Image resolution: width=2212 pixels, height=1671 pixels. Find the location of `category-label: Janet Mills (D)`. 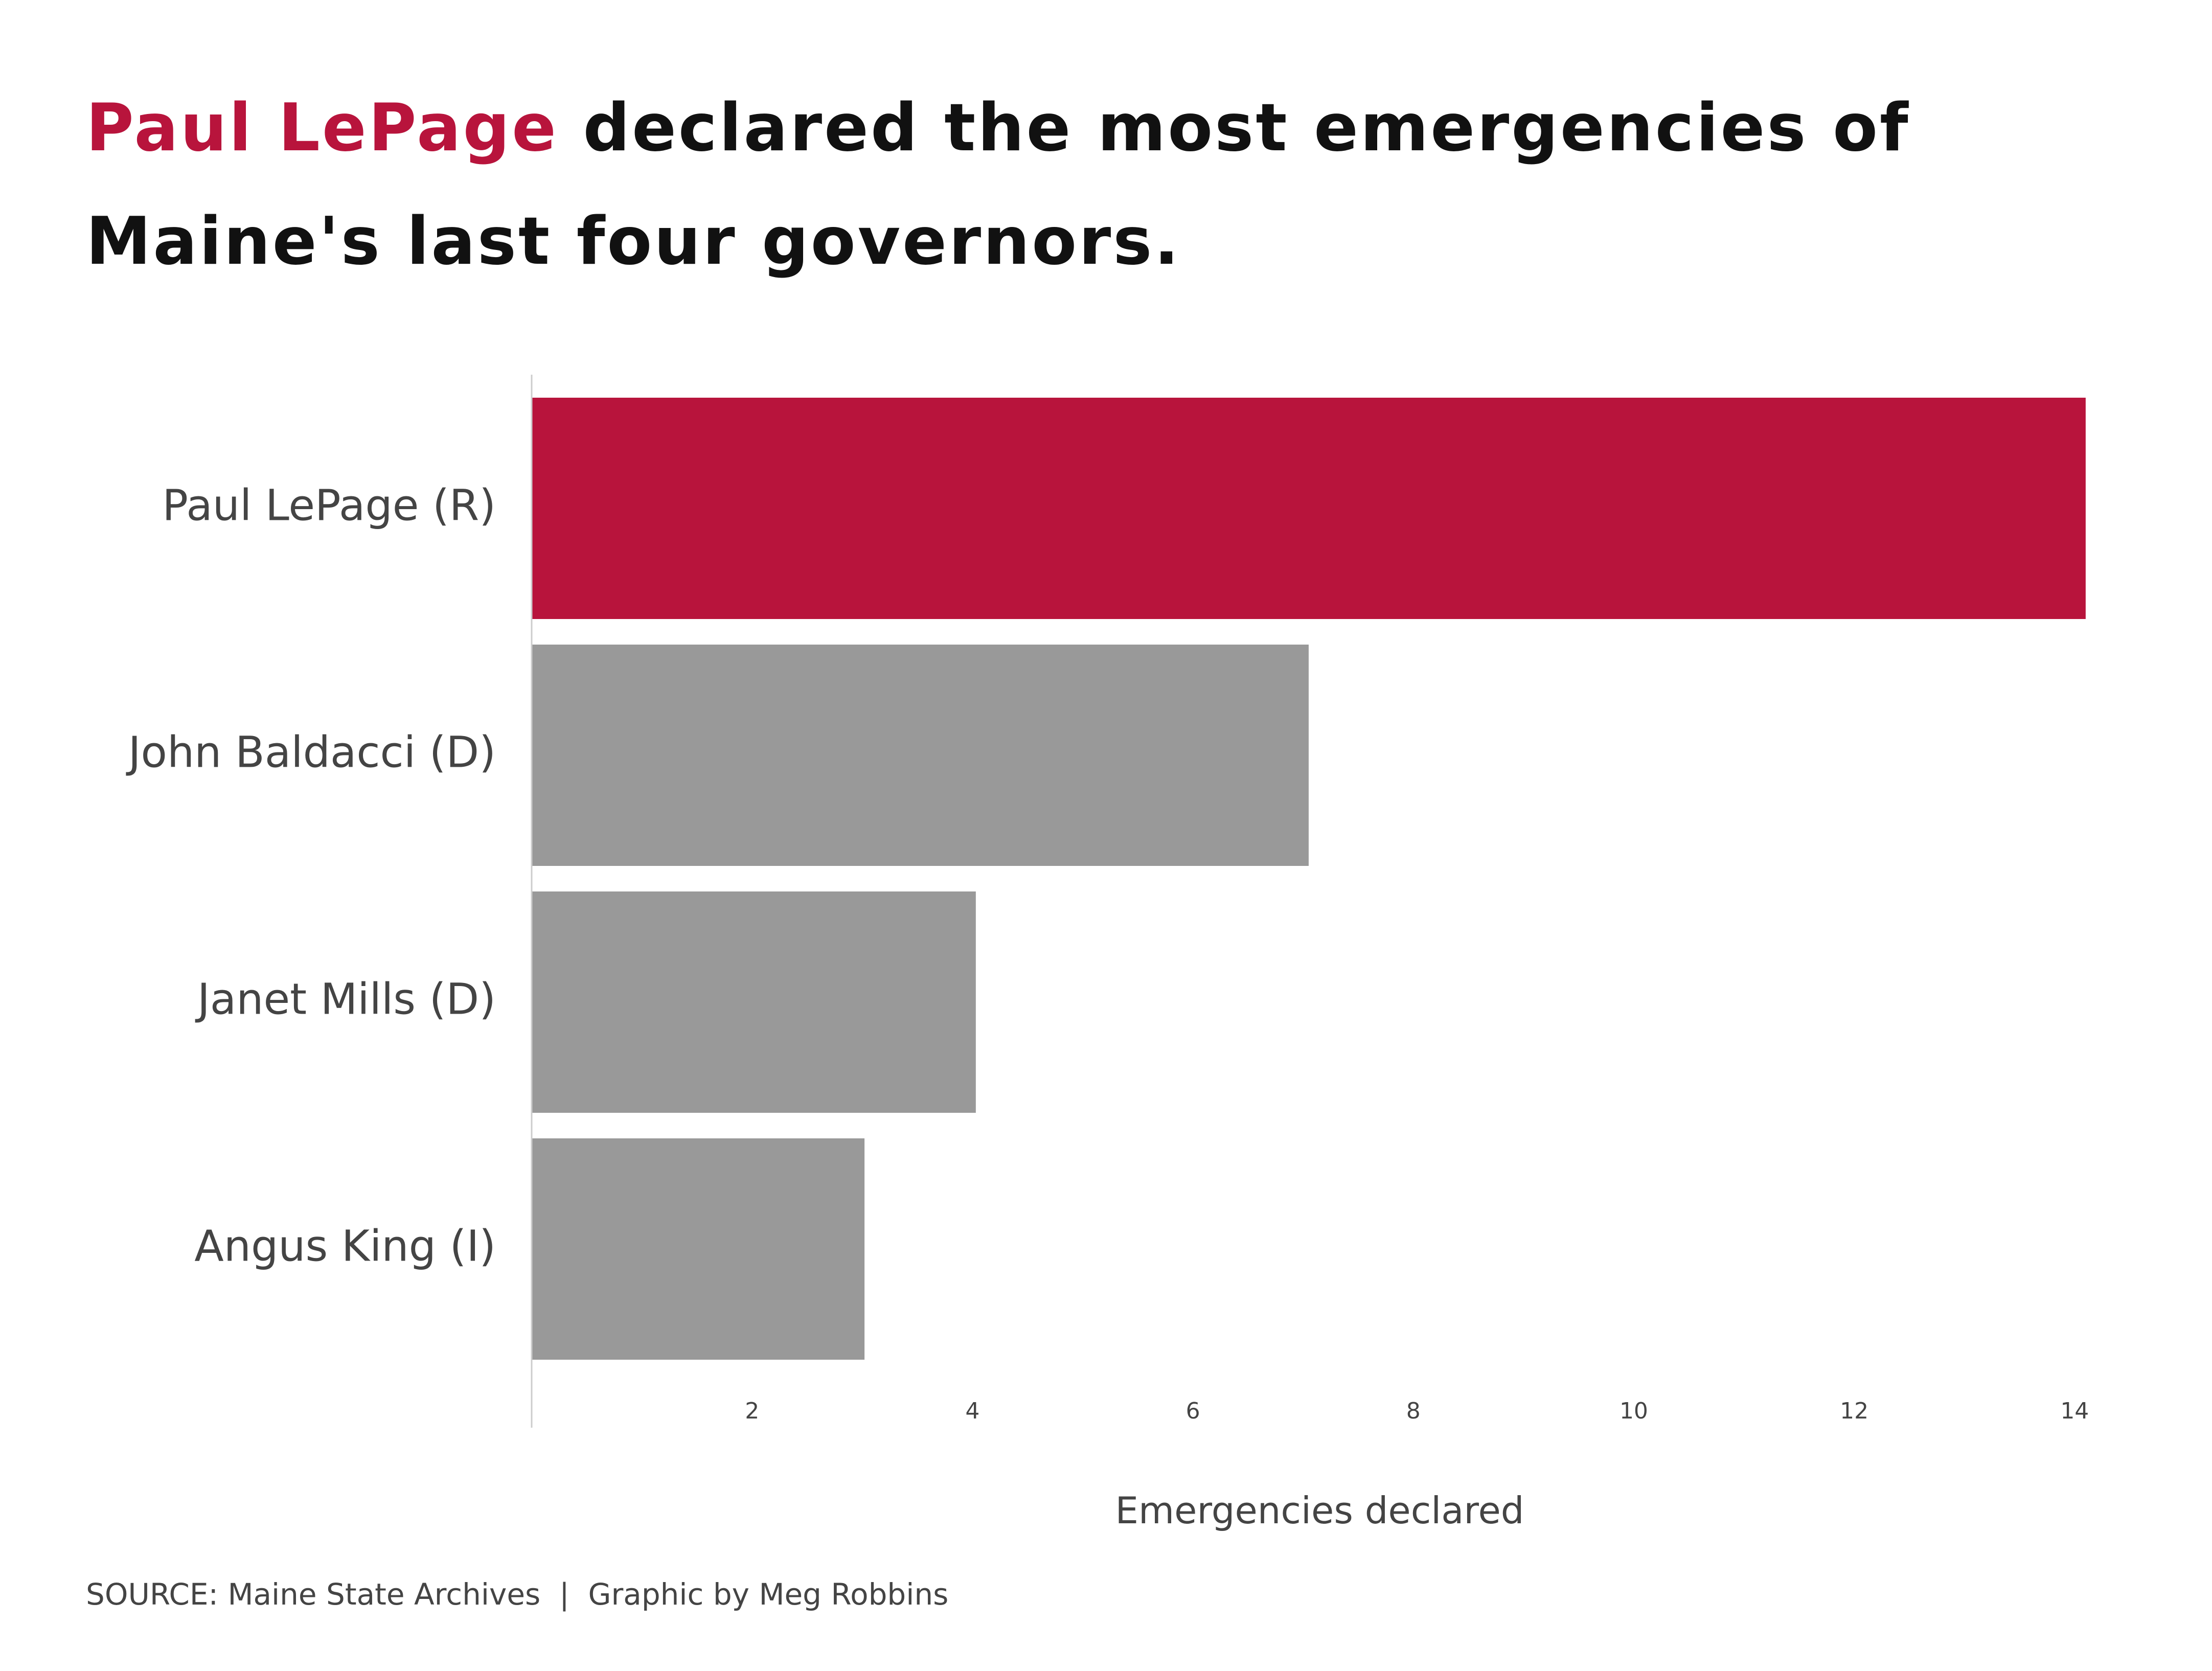

category-label: Janet Mills (D) is located at coordinates (345, 999).